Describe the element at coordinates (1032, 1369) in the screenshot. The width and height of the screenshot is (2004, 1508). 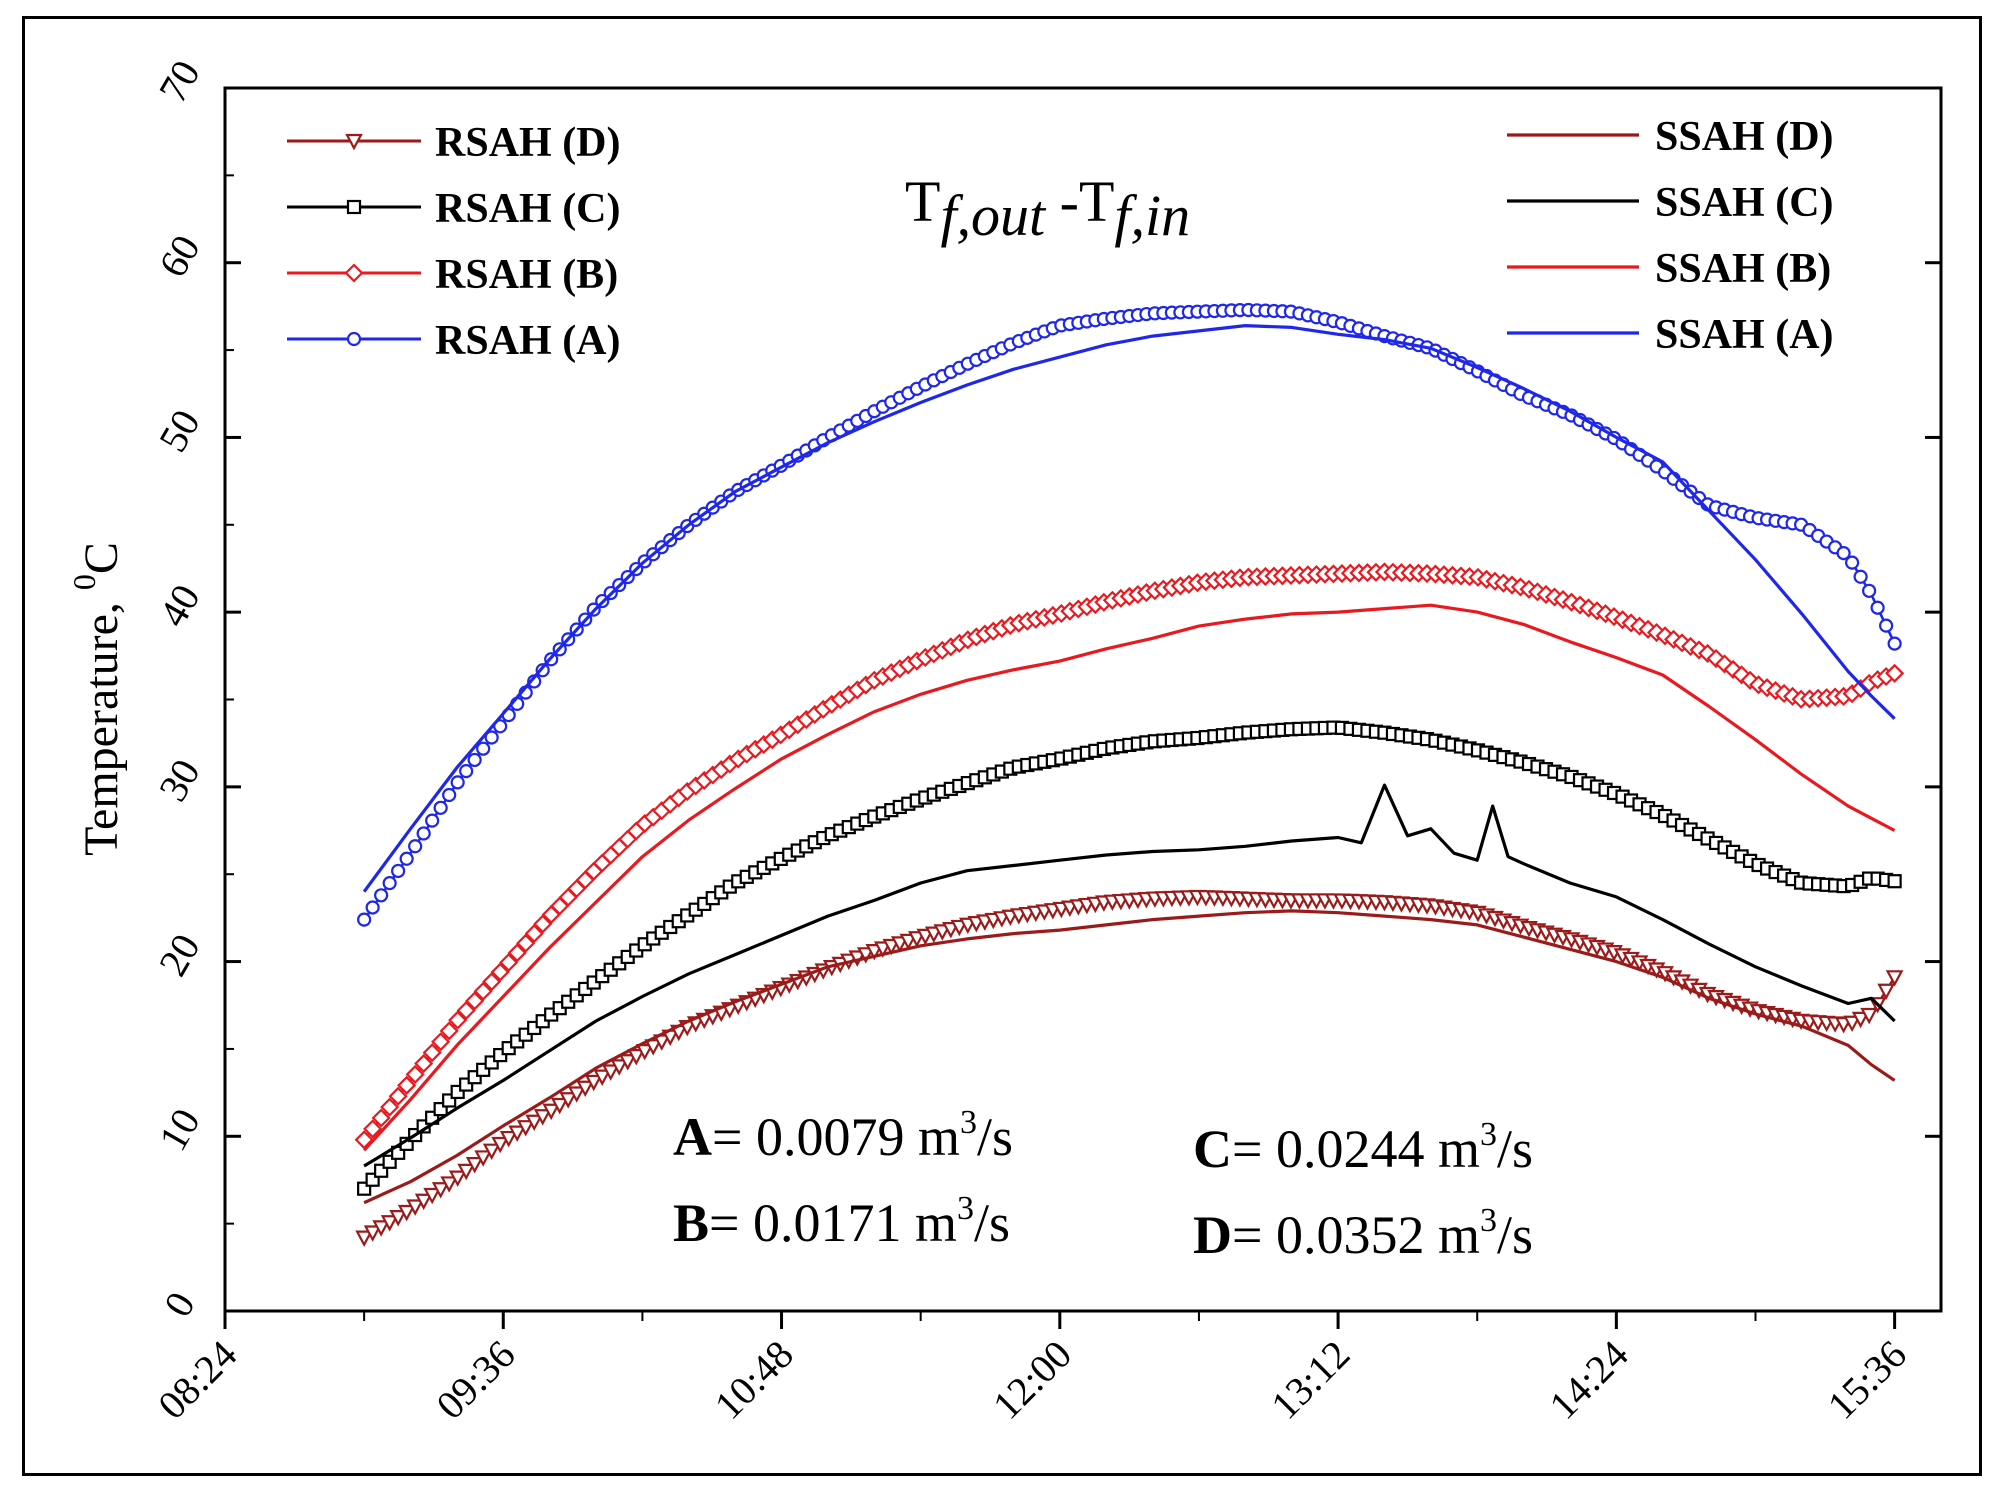
I see `x-axis: 08:24 09:36 10:48 12:00 13:12 14:24 15:36` at that location.